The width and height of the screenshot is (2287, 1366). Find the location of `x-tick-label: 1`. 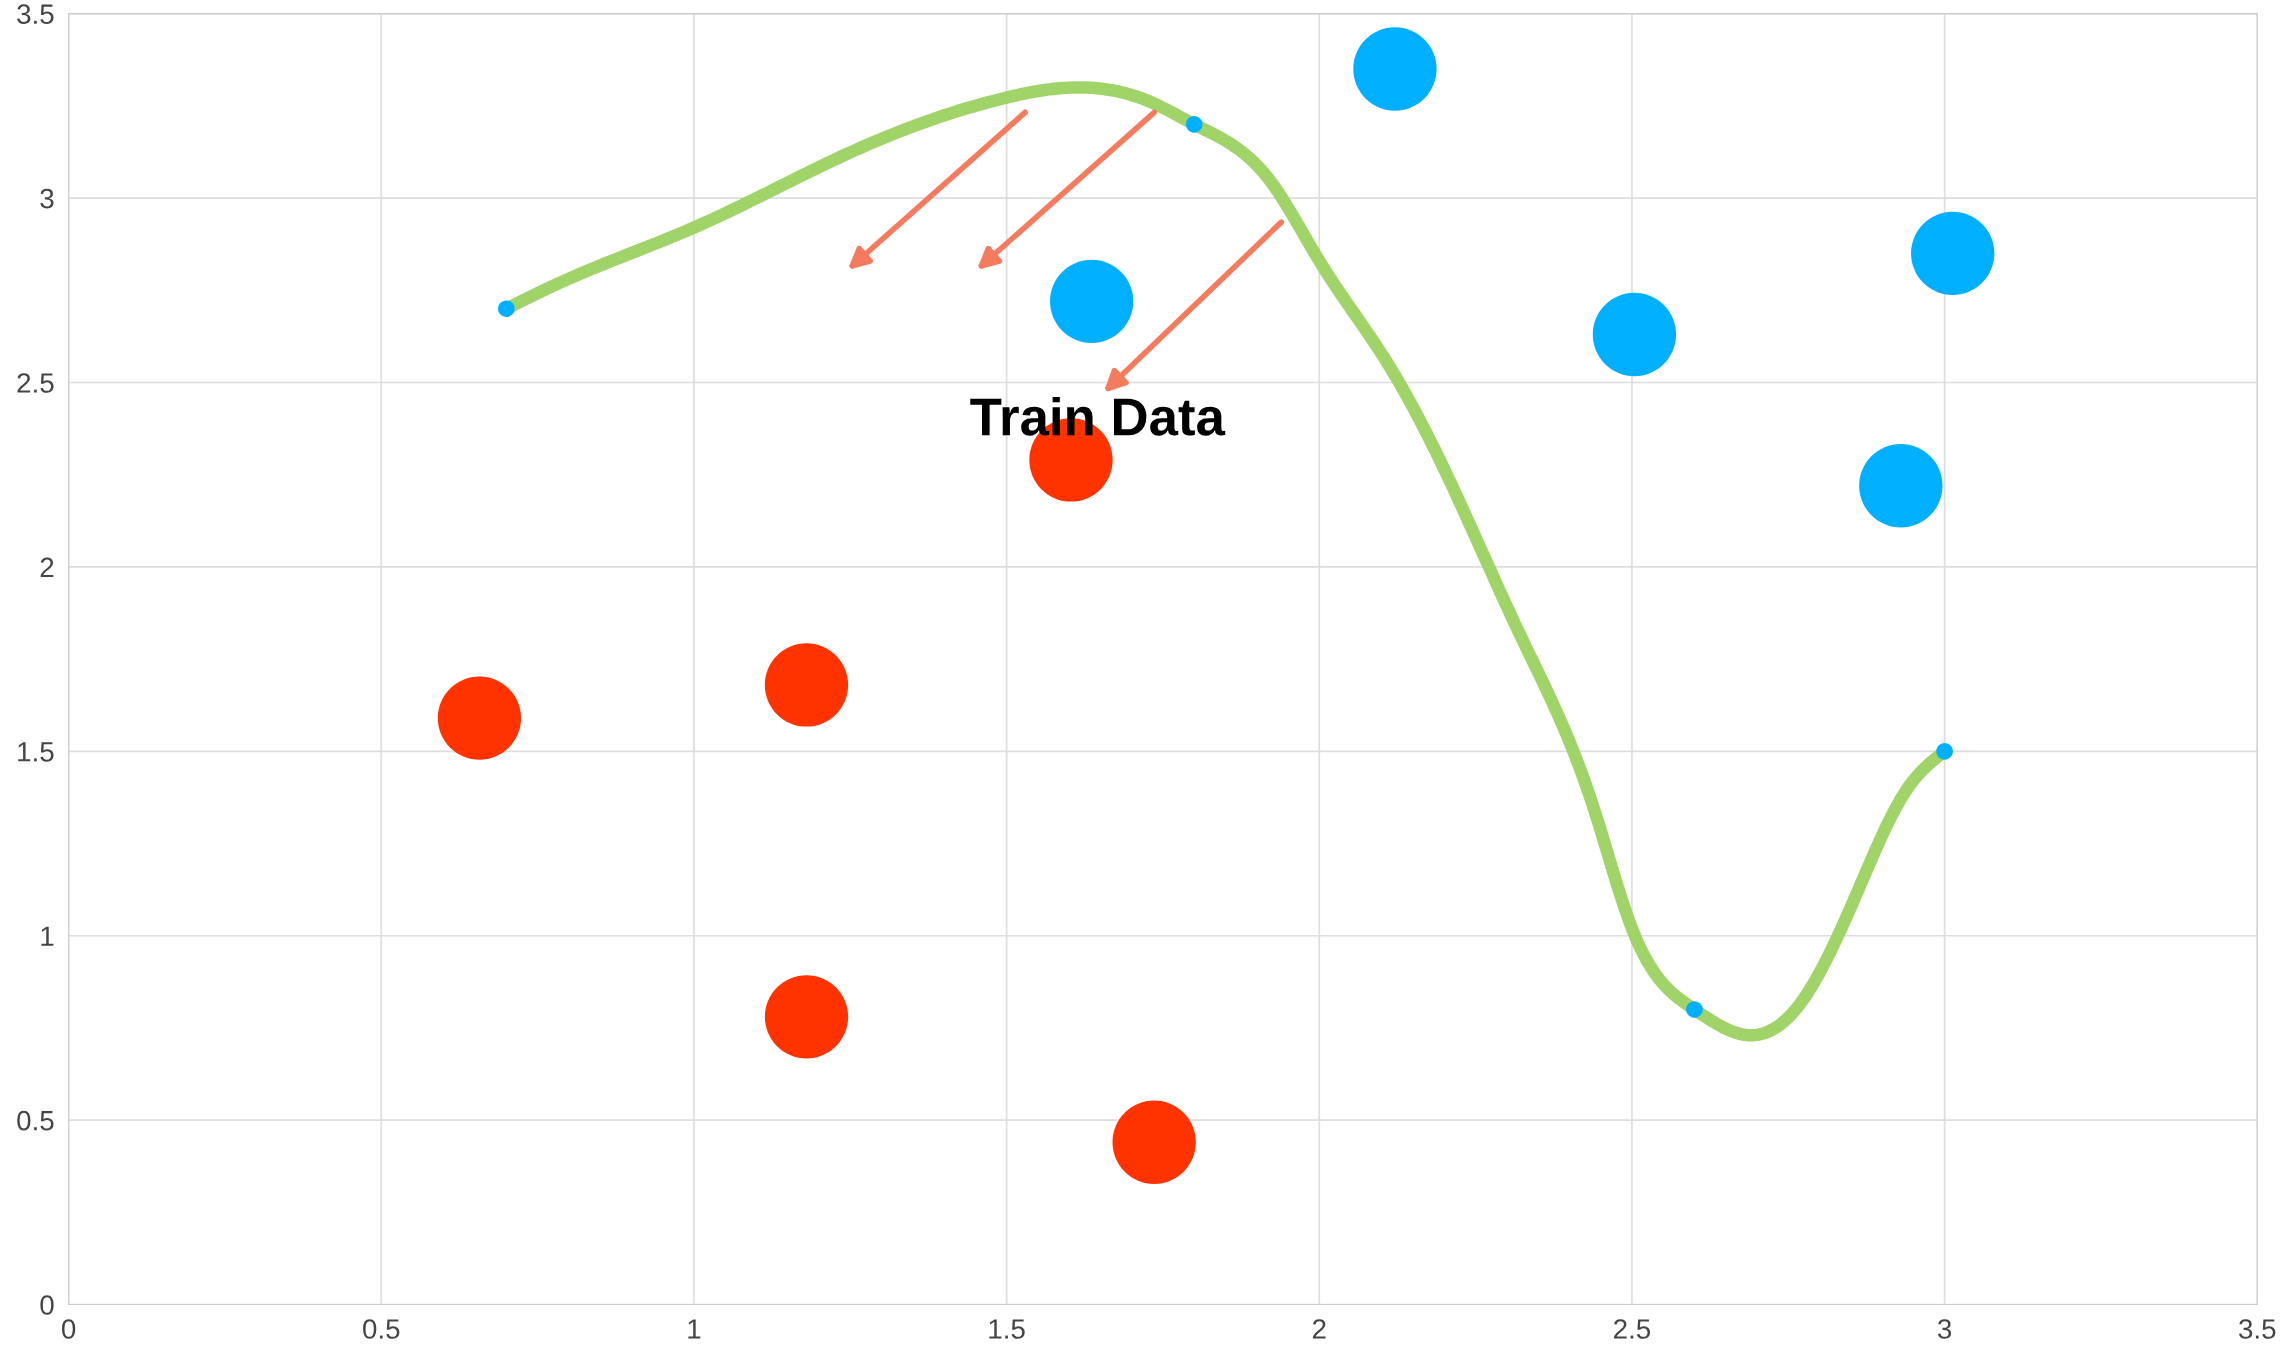

x-tick-label: 1 is located at coordinates (694, 1329).